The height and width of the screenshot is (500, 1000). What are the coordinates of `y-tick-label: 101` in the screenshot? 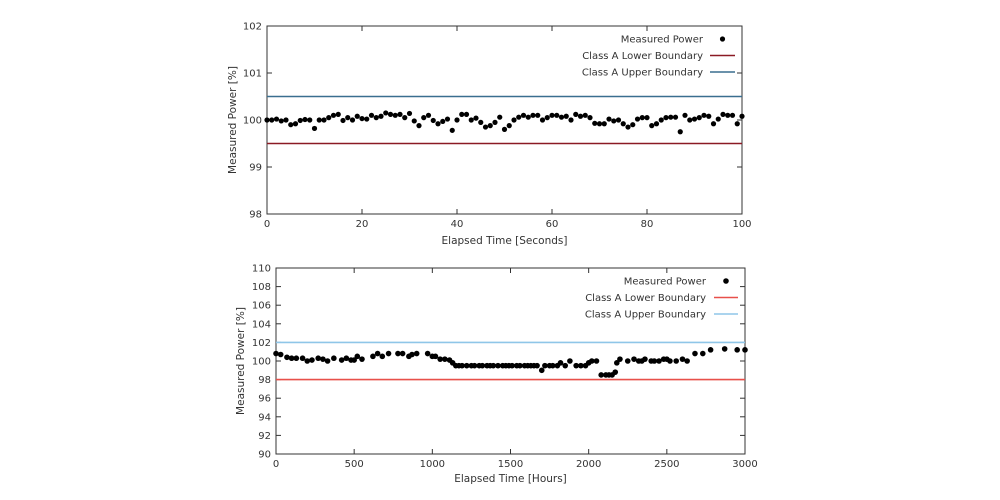 It's located at (252, 74).